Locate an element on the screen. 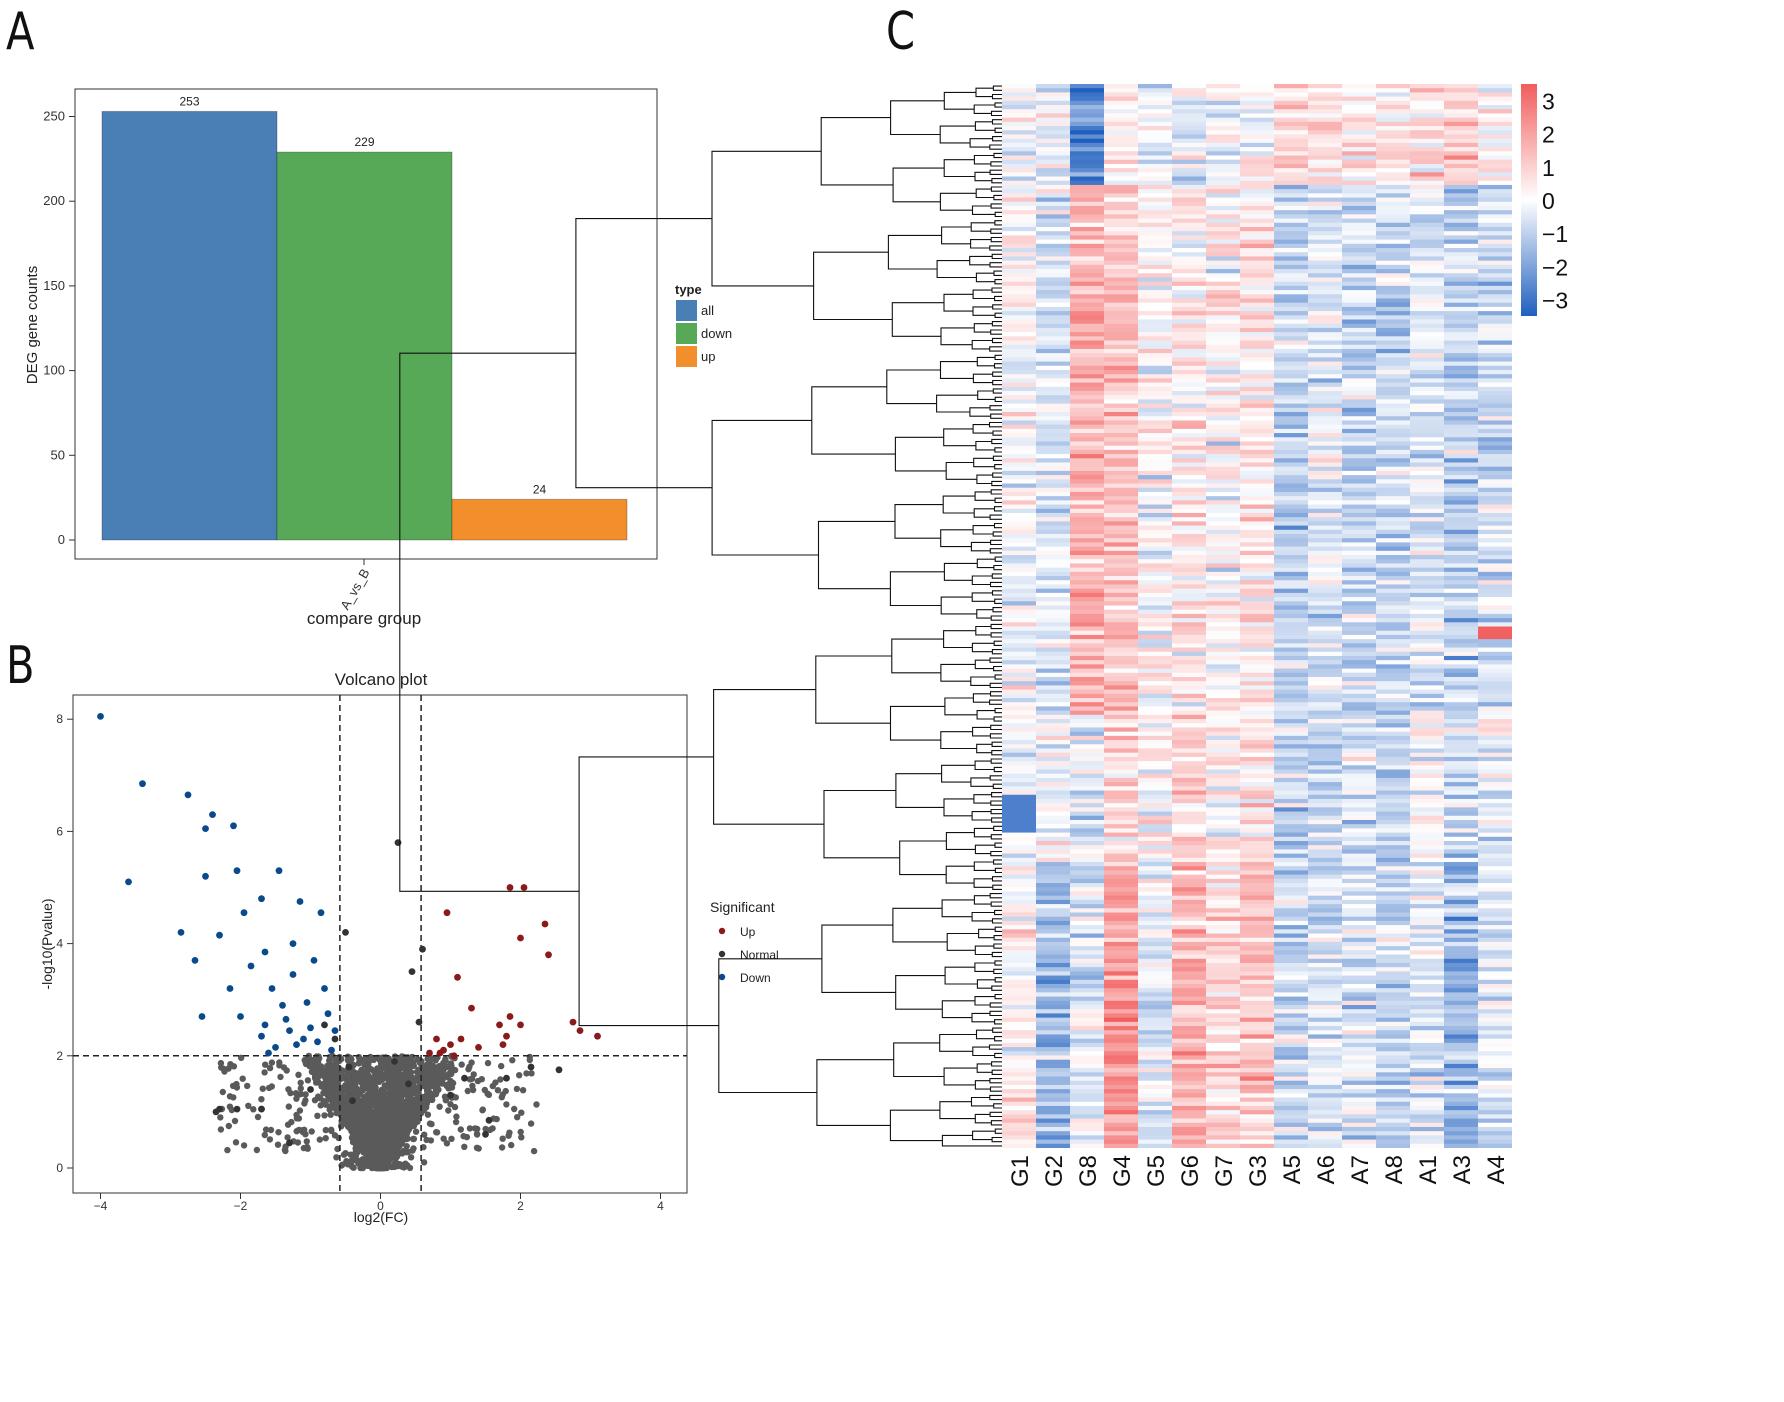  volcano-title: Volcano plot is located at coordinates (381, 679).